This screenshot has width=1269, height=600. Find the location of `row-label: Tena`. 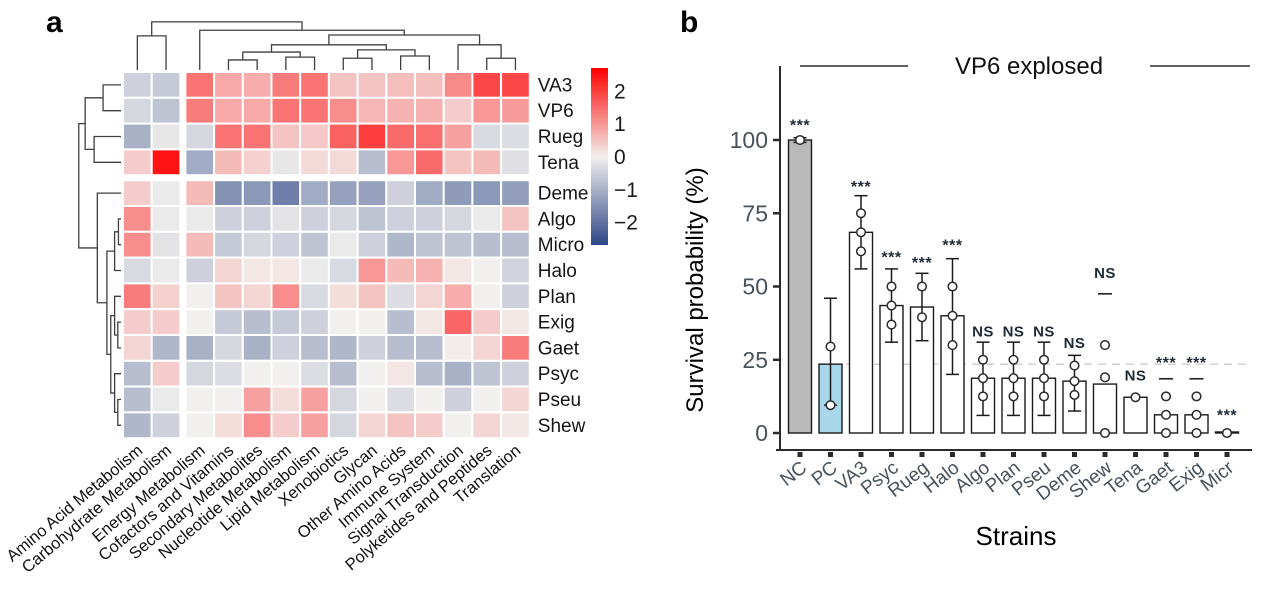

row-label: Tena is located at coordinates (559, 163).